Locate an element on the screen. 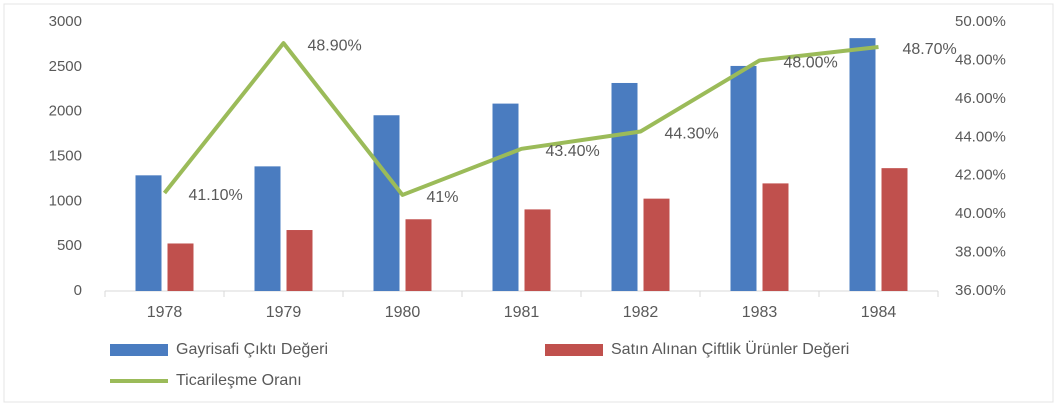 The image size is (1057, 406). y-tick-label: 500 is located at coordinates (69, 245).